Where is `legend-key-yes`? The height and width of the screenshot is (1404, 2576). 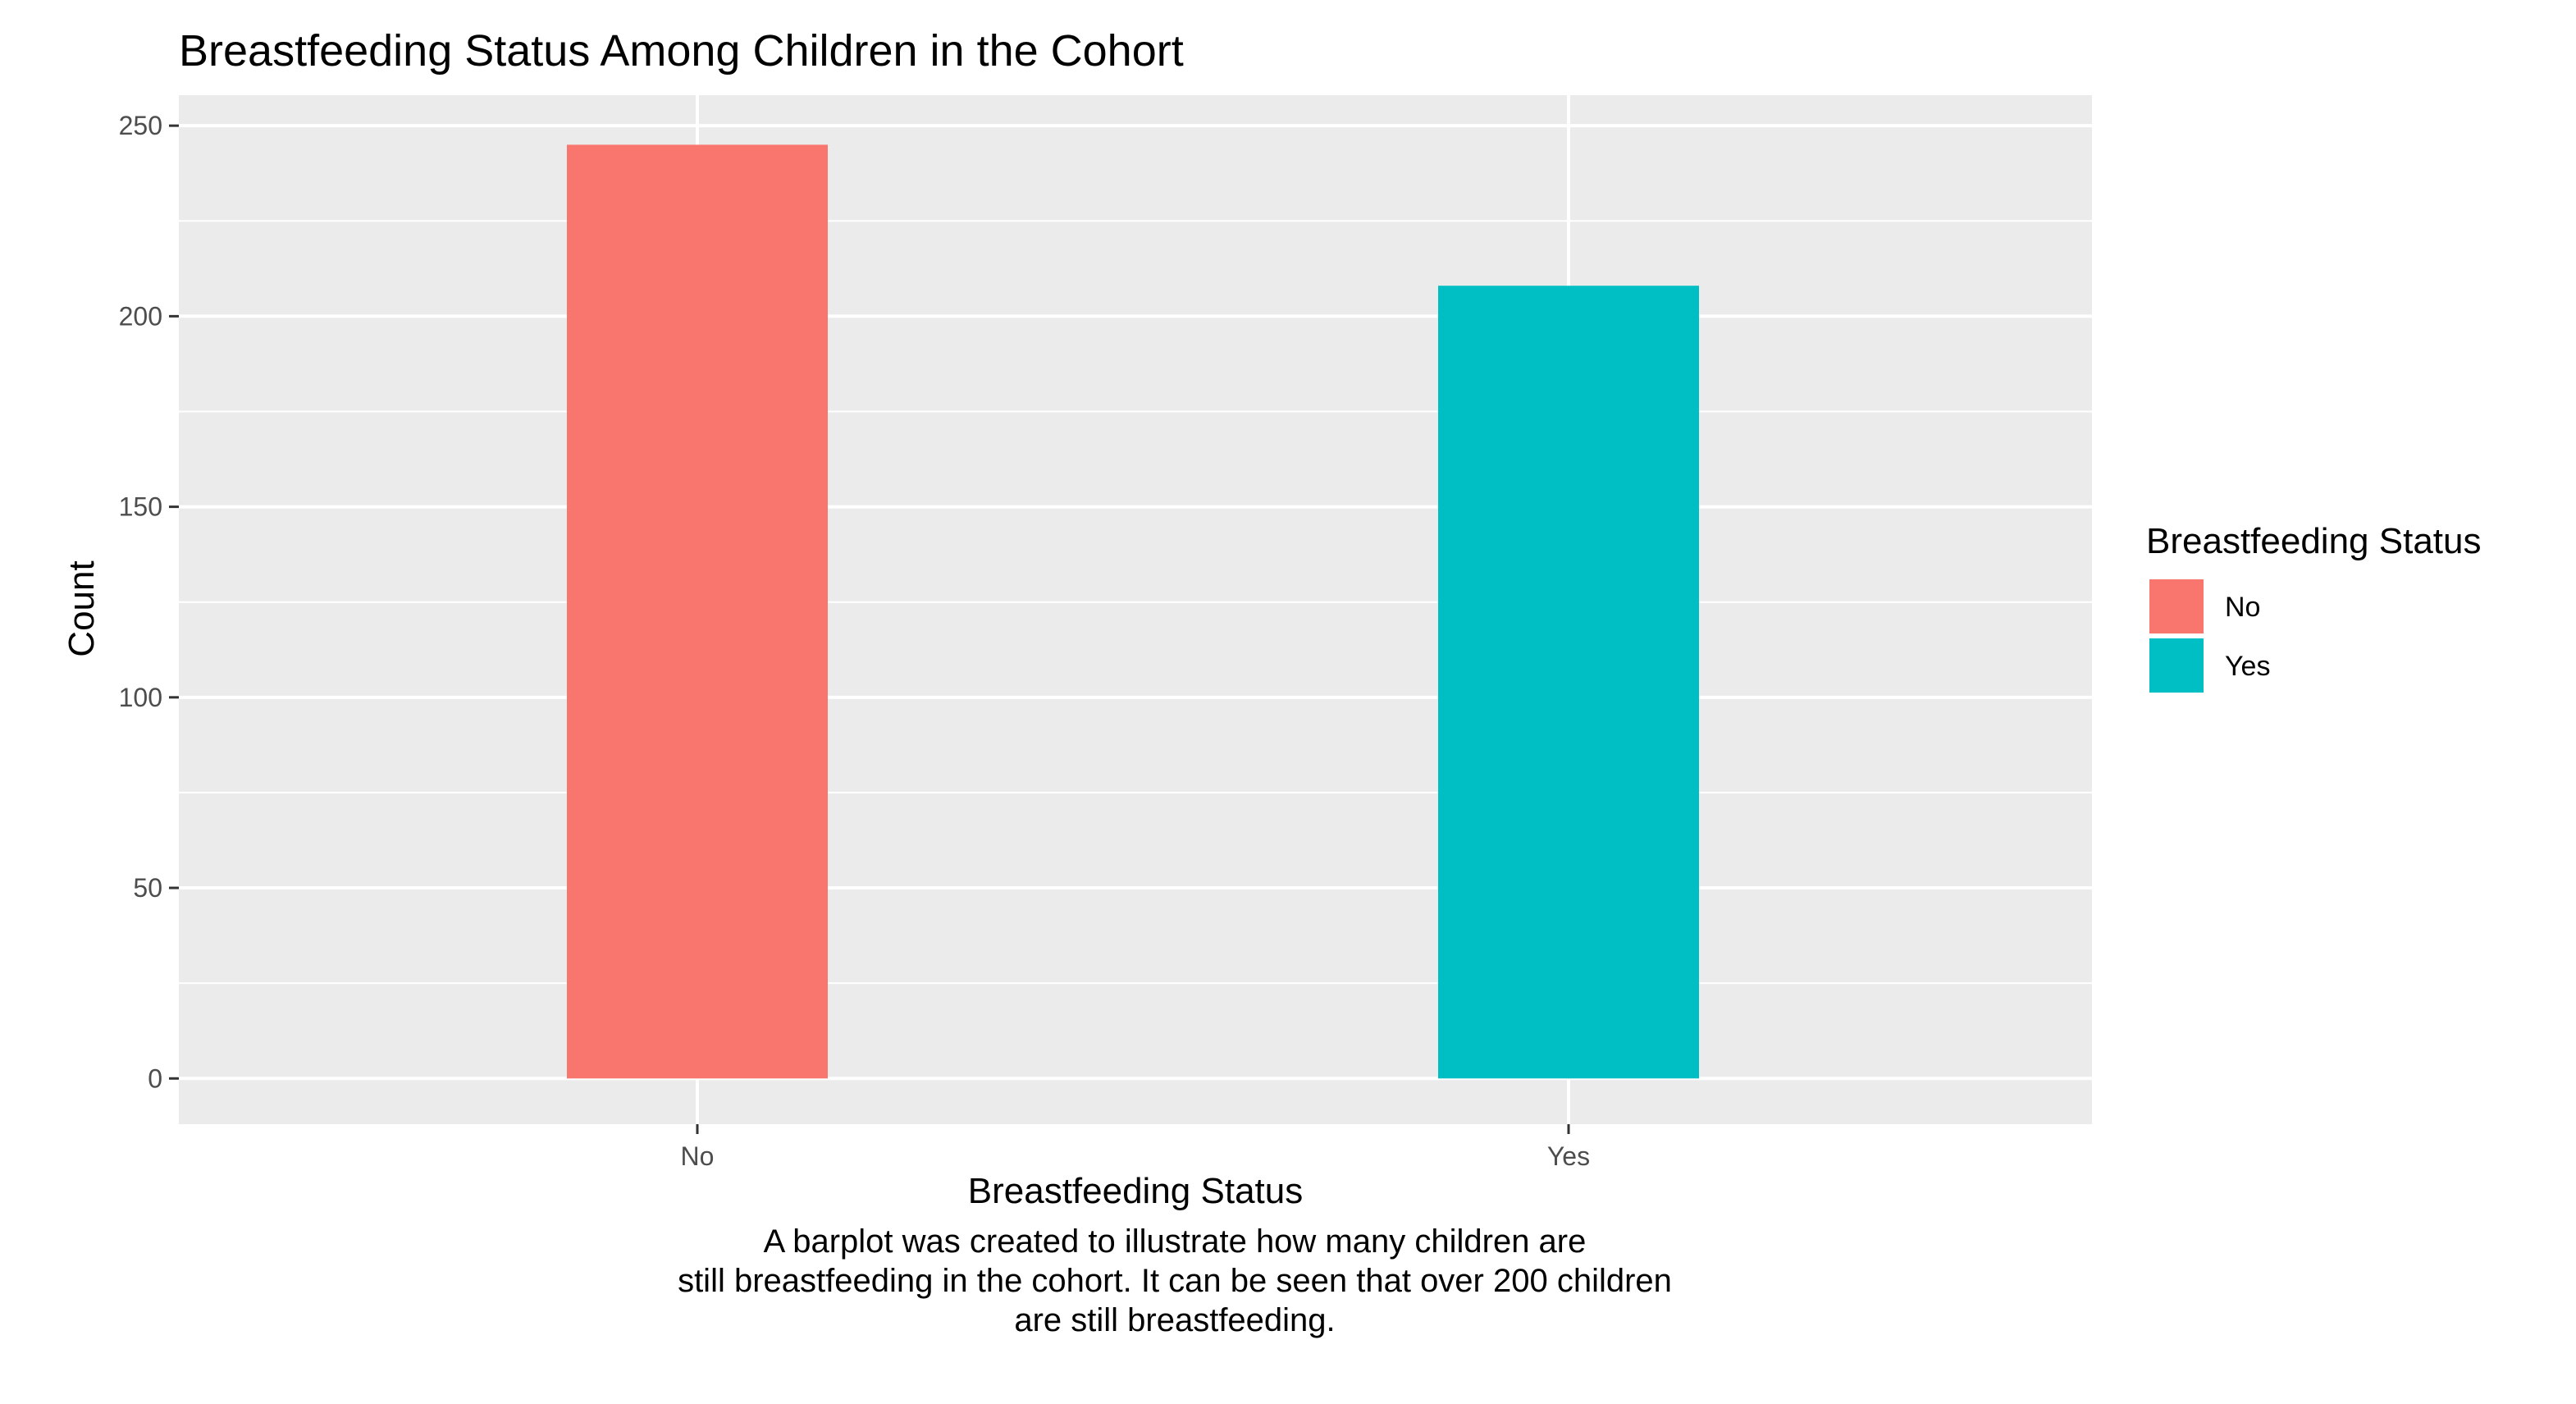 legend-key-yes is located at coordinates (2176, 665).